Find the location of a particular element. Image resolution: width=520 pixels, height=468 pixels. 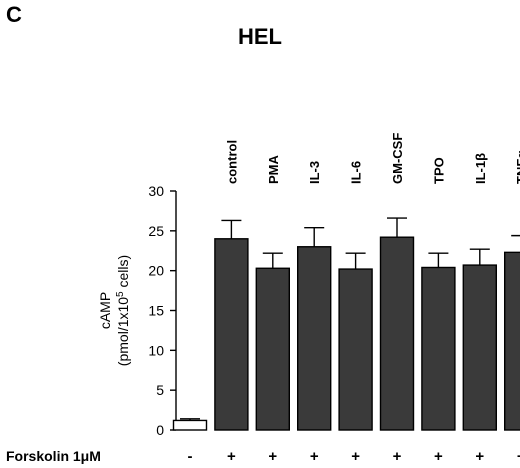

category-label-text: control is located at coordinates (231, 162).